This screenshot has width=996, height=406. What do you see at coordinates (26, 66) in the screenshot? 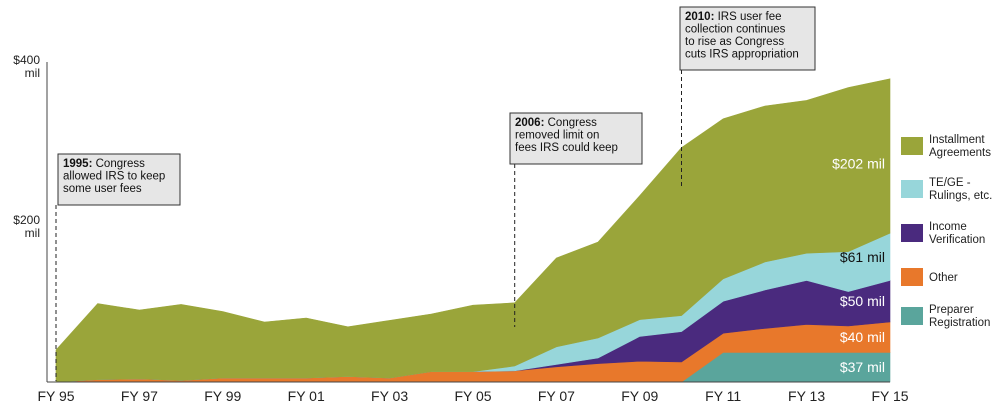
I see `y-tick-label: $400 mil` at bounding box center [26, 66].